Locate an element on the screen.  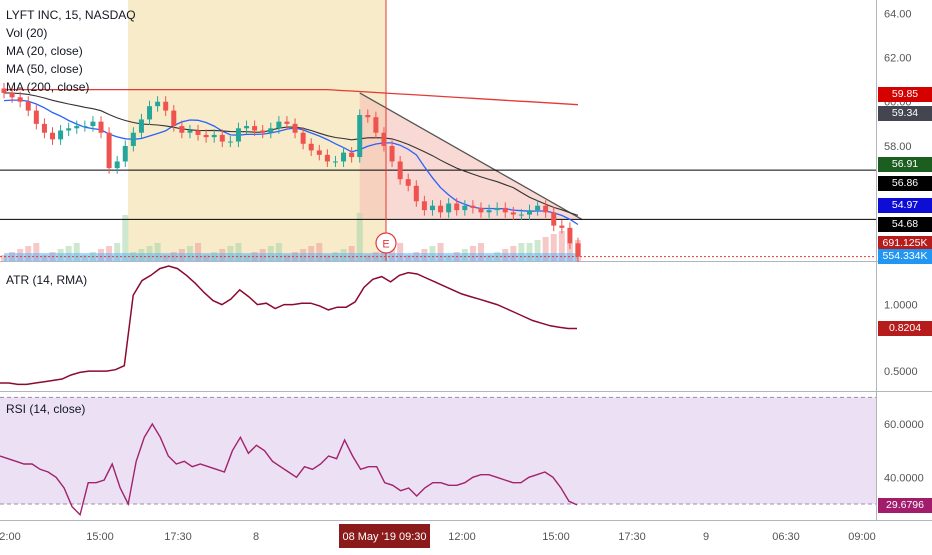
time-tick-label: 09:00 is located at coordinates (862, 537).